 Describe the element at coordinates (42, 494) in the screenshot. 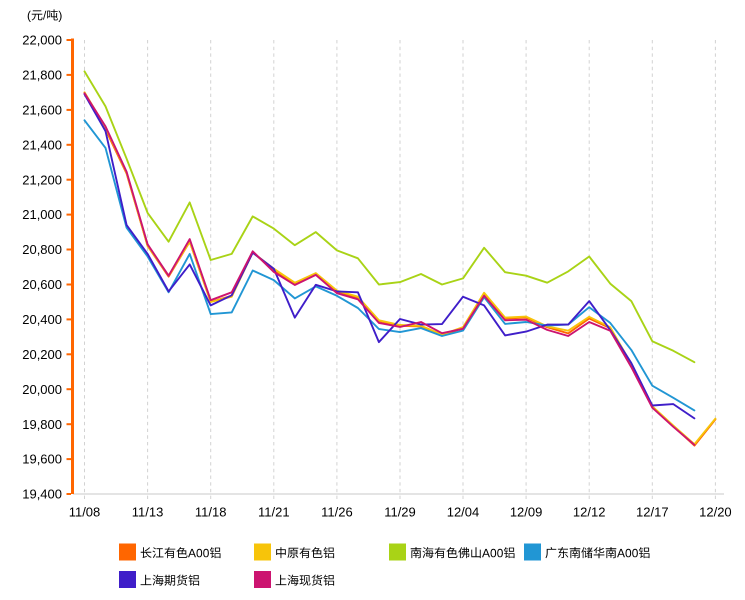

I see `svg-text: 19,400` at that location.